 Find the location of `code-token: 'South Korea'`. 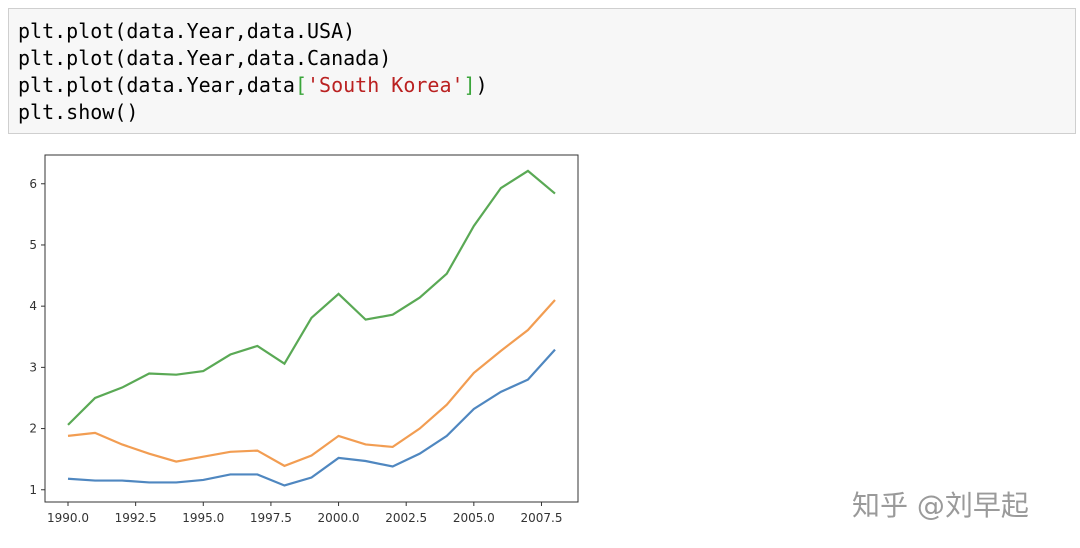

code-token: 'South Korea' is located at coordinates (385, 85).